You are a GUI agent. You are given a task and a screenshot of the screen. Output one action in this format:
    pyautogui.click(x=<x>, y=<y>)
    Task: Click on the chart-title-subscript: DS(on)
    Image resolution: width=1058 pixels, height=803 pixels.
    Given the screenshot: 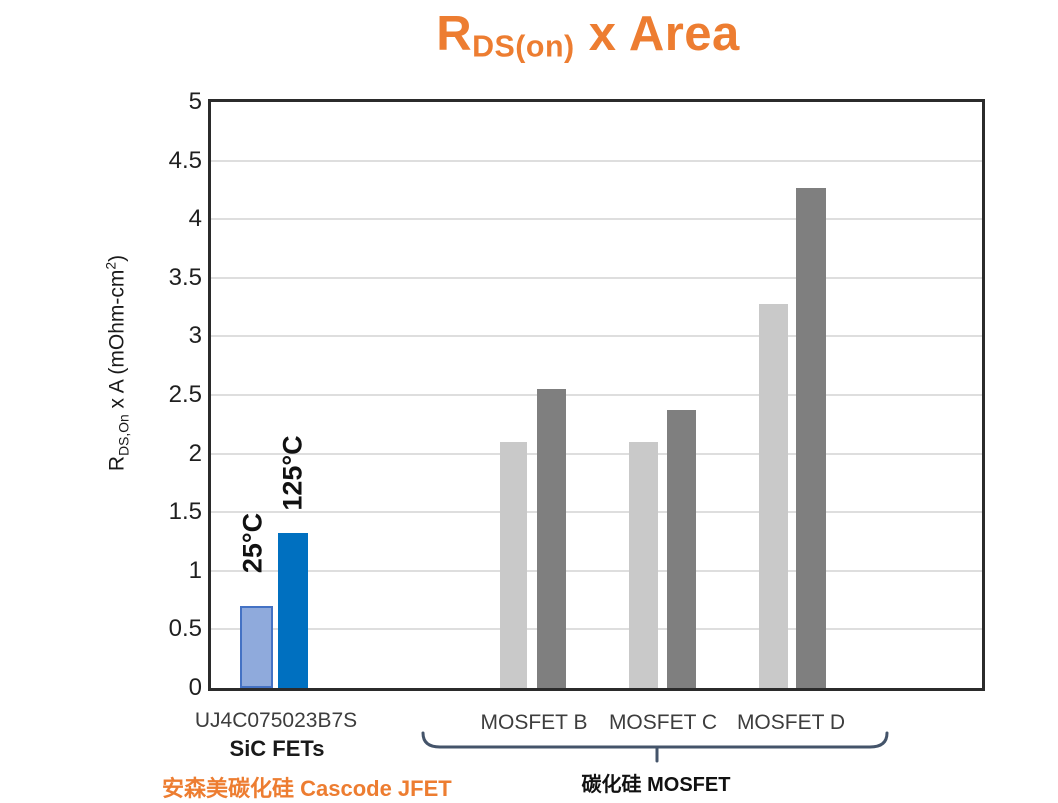 What is the action you would take?
    pyautogui.click(x=523, y=46)
    